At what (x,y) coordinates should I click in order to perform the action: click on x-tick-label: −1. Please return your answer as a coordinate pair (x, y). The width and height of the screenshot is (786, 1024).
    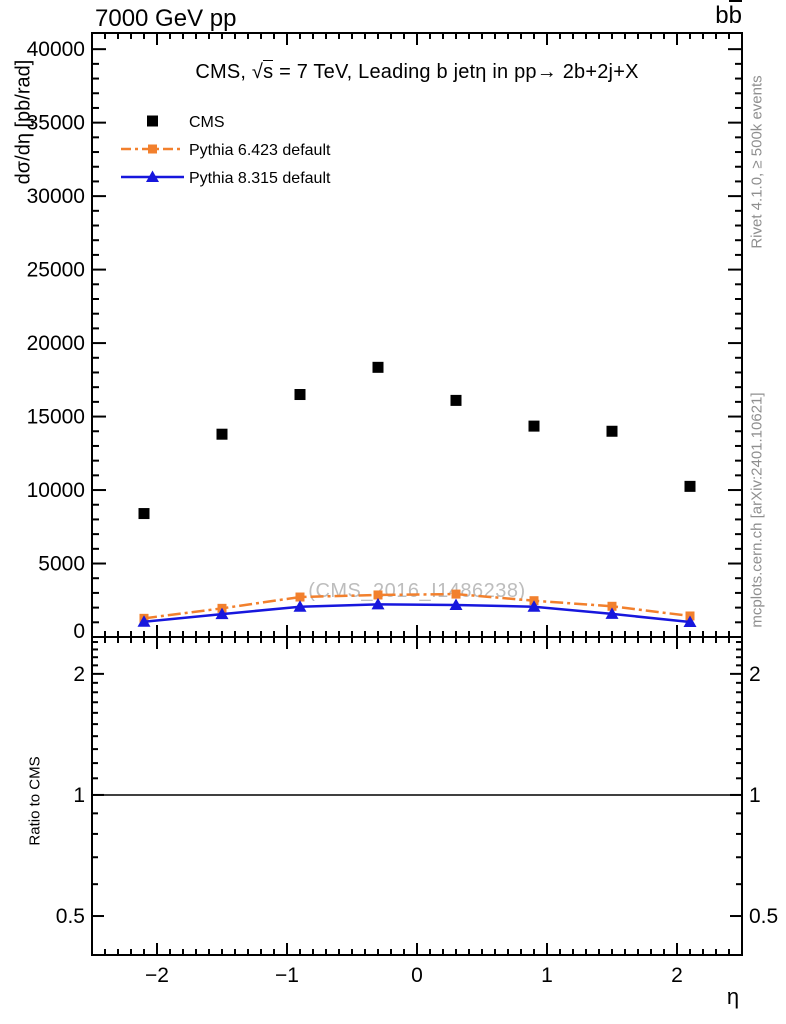
    Looking at the image, I should click on (287, 975).